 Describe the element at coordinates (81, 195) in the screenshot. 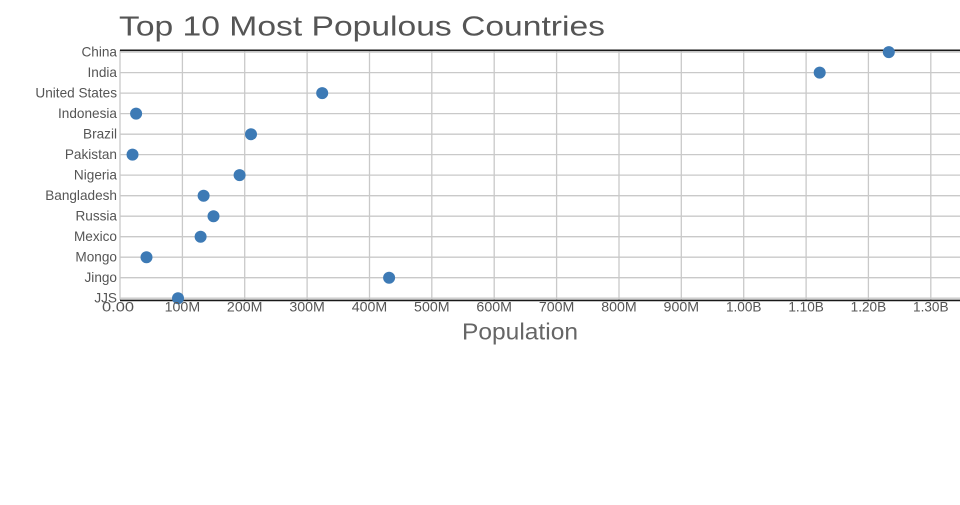

I see `svg-text: Bangladesh` at that location.